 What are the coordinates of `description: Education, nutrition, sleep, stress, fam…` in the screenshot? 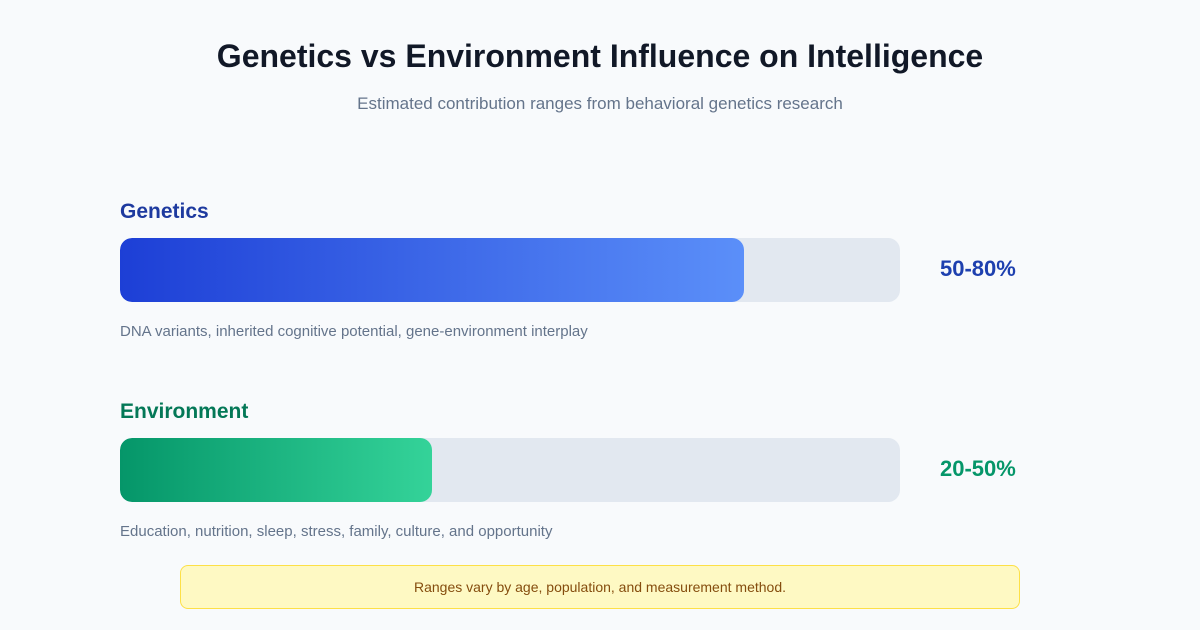 It's located at (336, 531).